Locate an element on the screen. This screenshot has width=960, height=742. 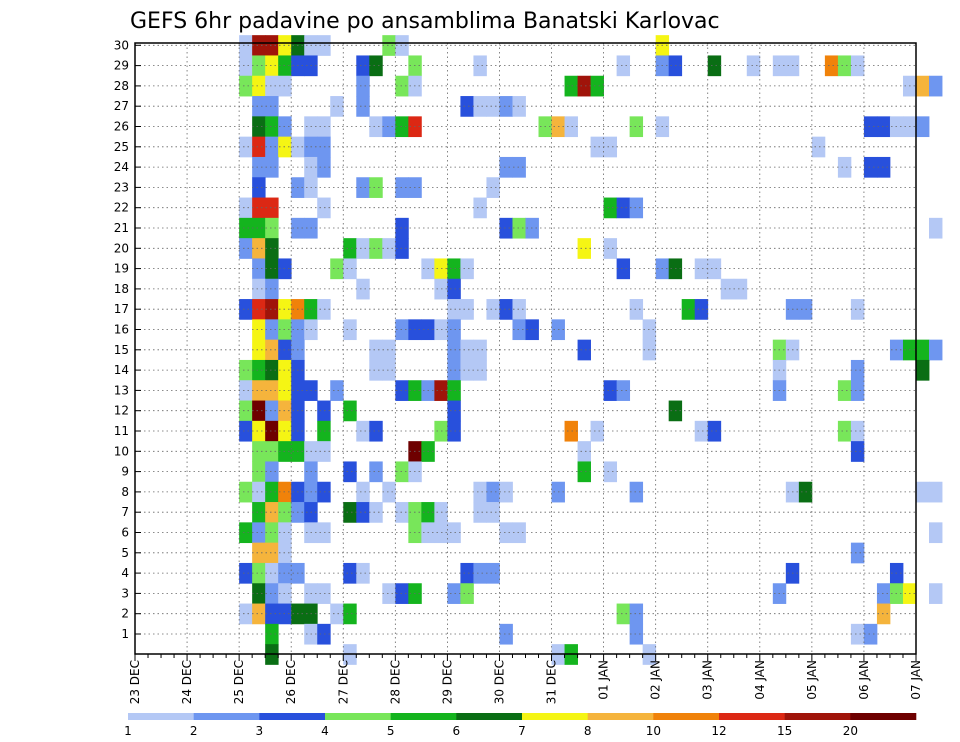
y-tick-label: 21 is located at coordinates (121, 228).